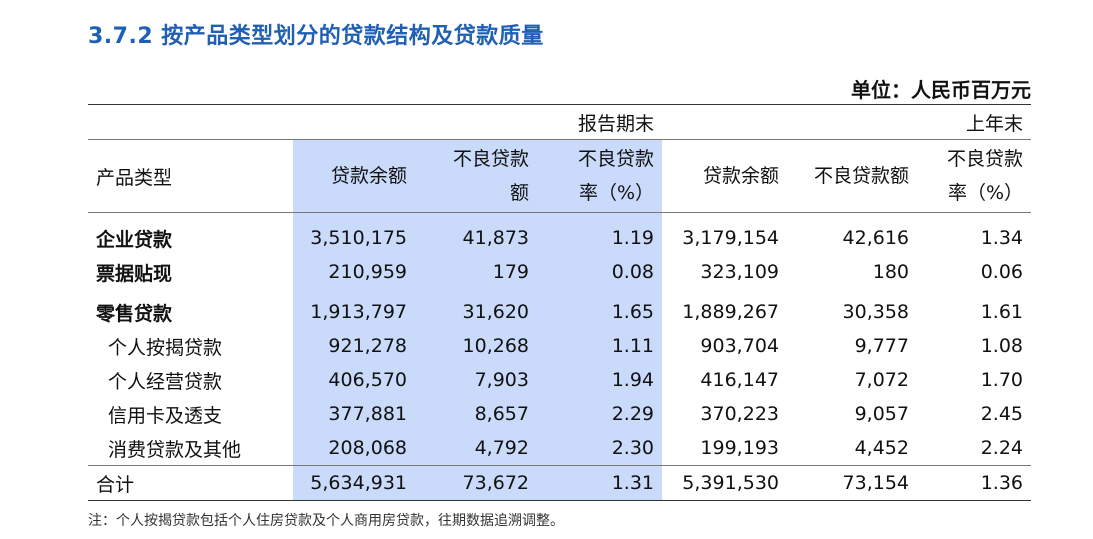  I want to click on period-header-row: 报告期末 上年末, so click(560, 122).